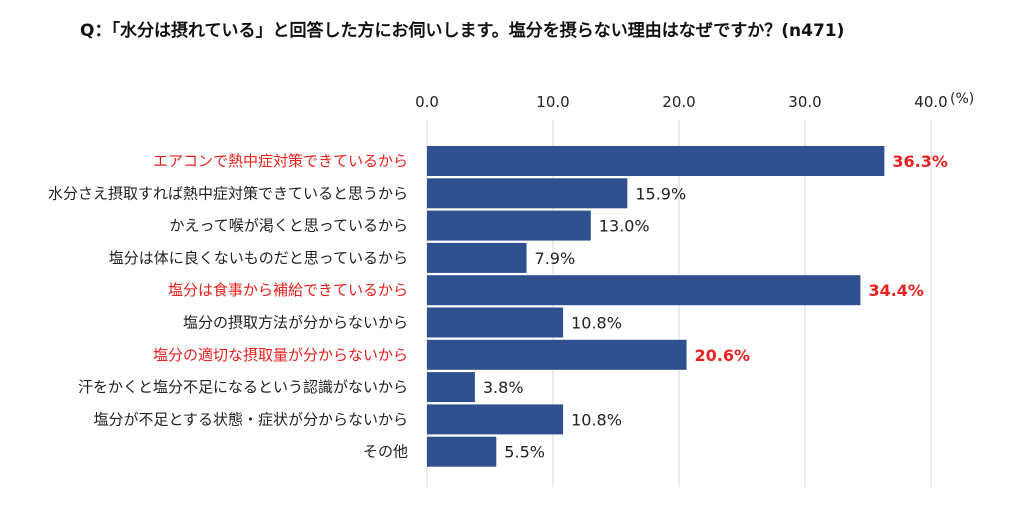  What do you see at coordinates (427, 102) in the screenshot?
I see `x-tick-label: 0.0` at bounding box center [427, 102].